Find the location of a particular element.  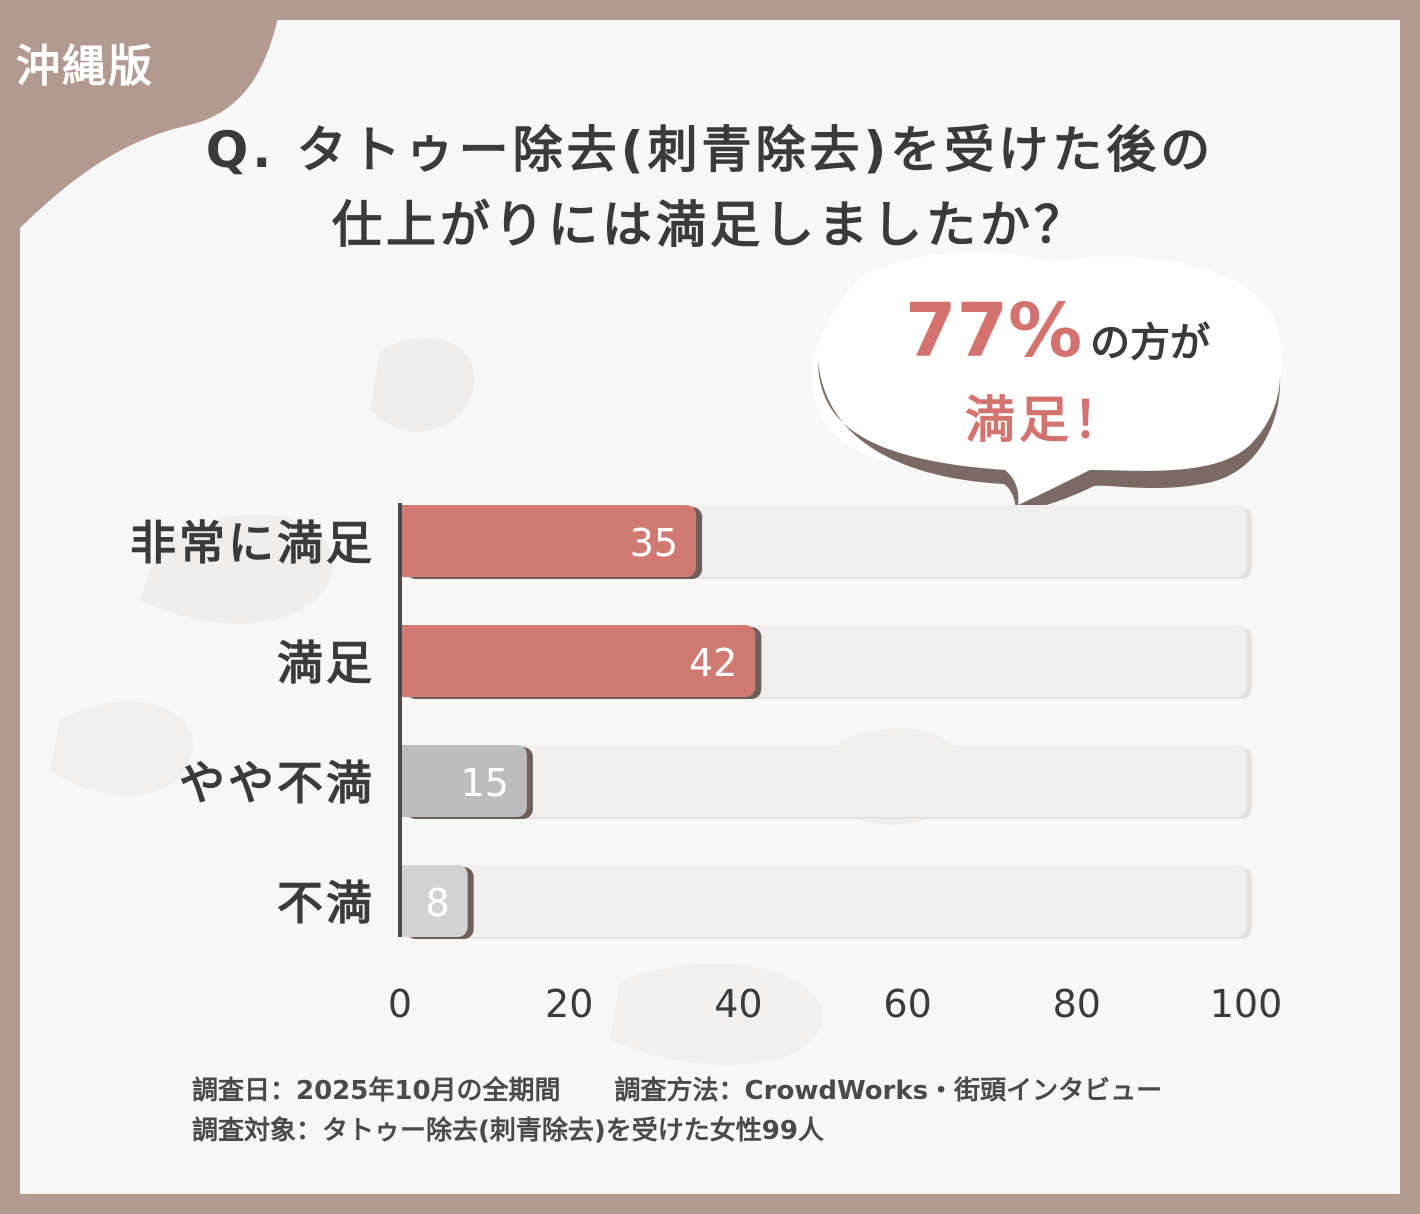

callout-percent: 77% is located at coordinates (994, 331).